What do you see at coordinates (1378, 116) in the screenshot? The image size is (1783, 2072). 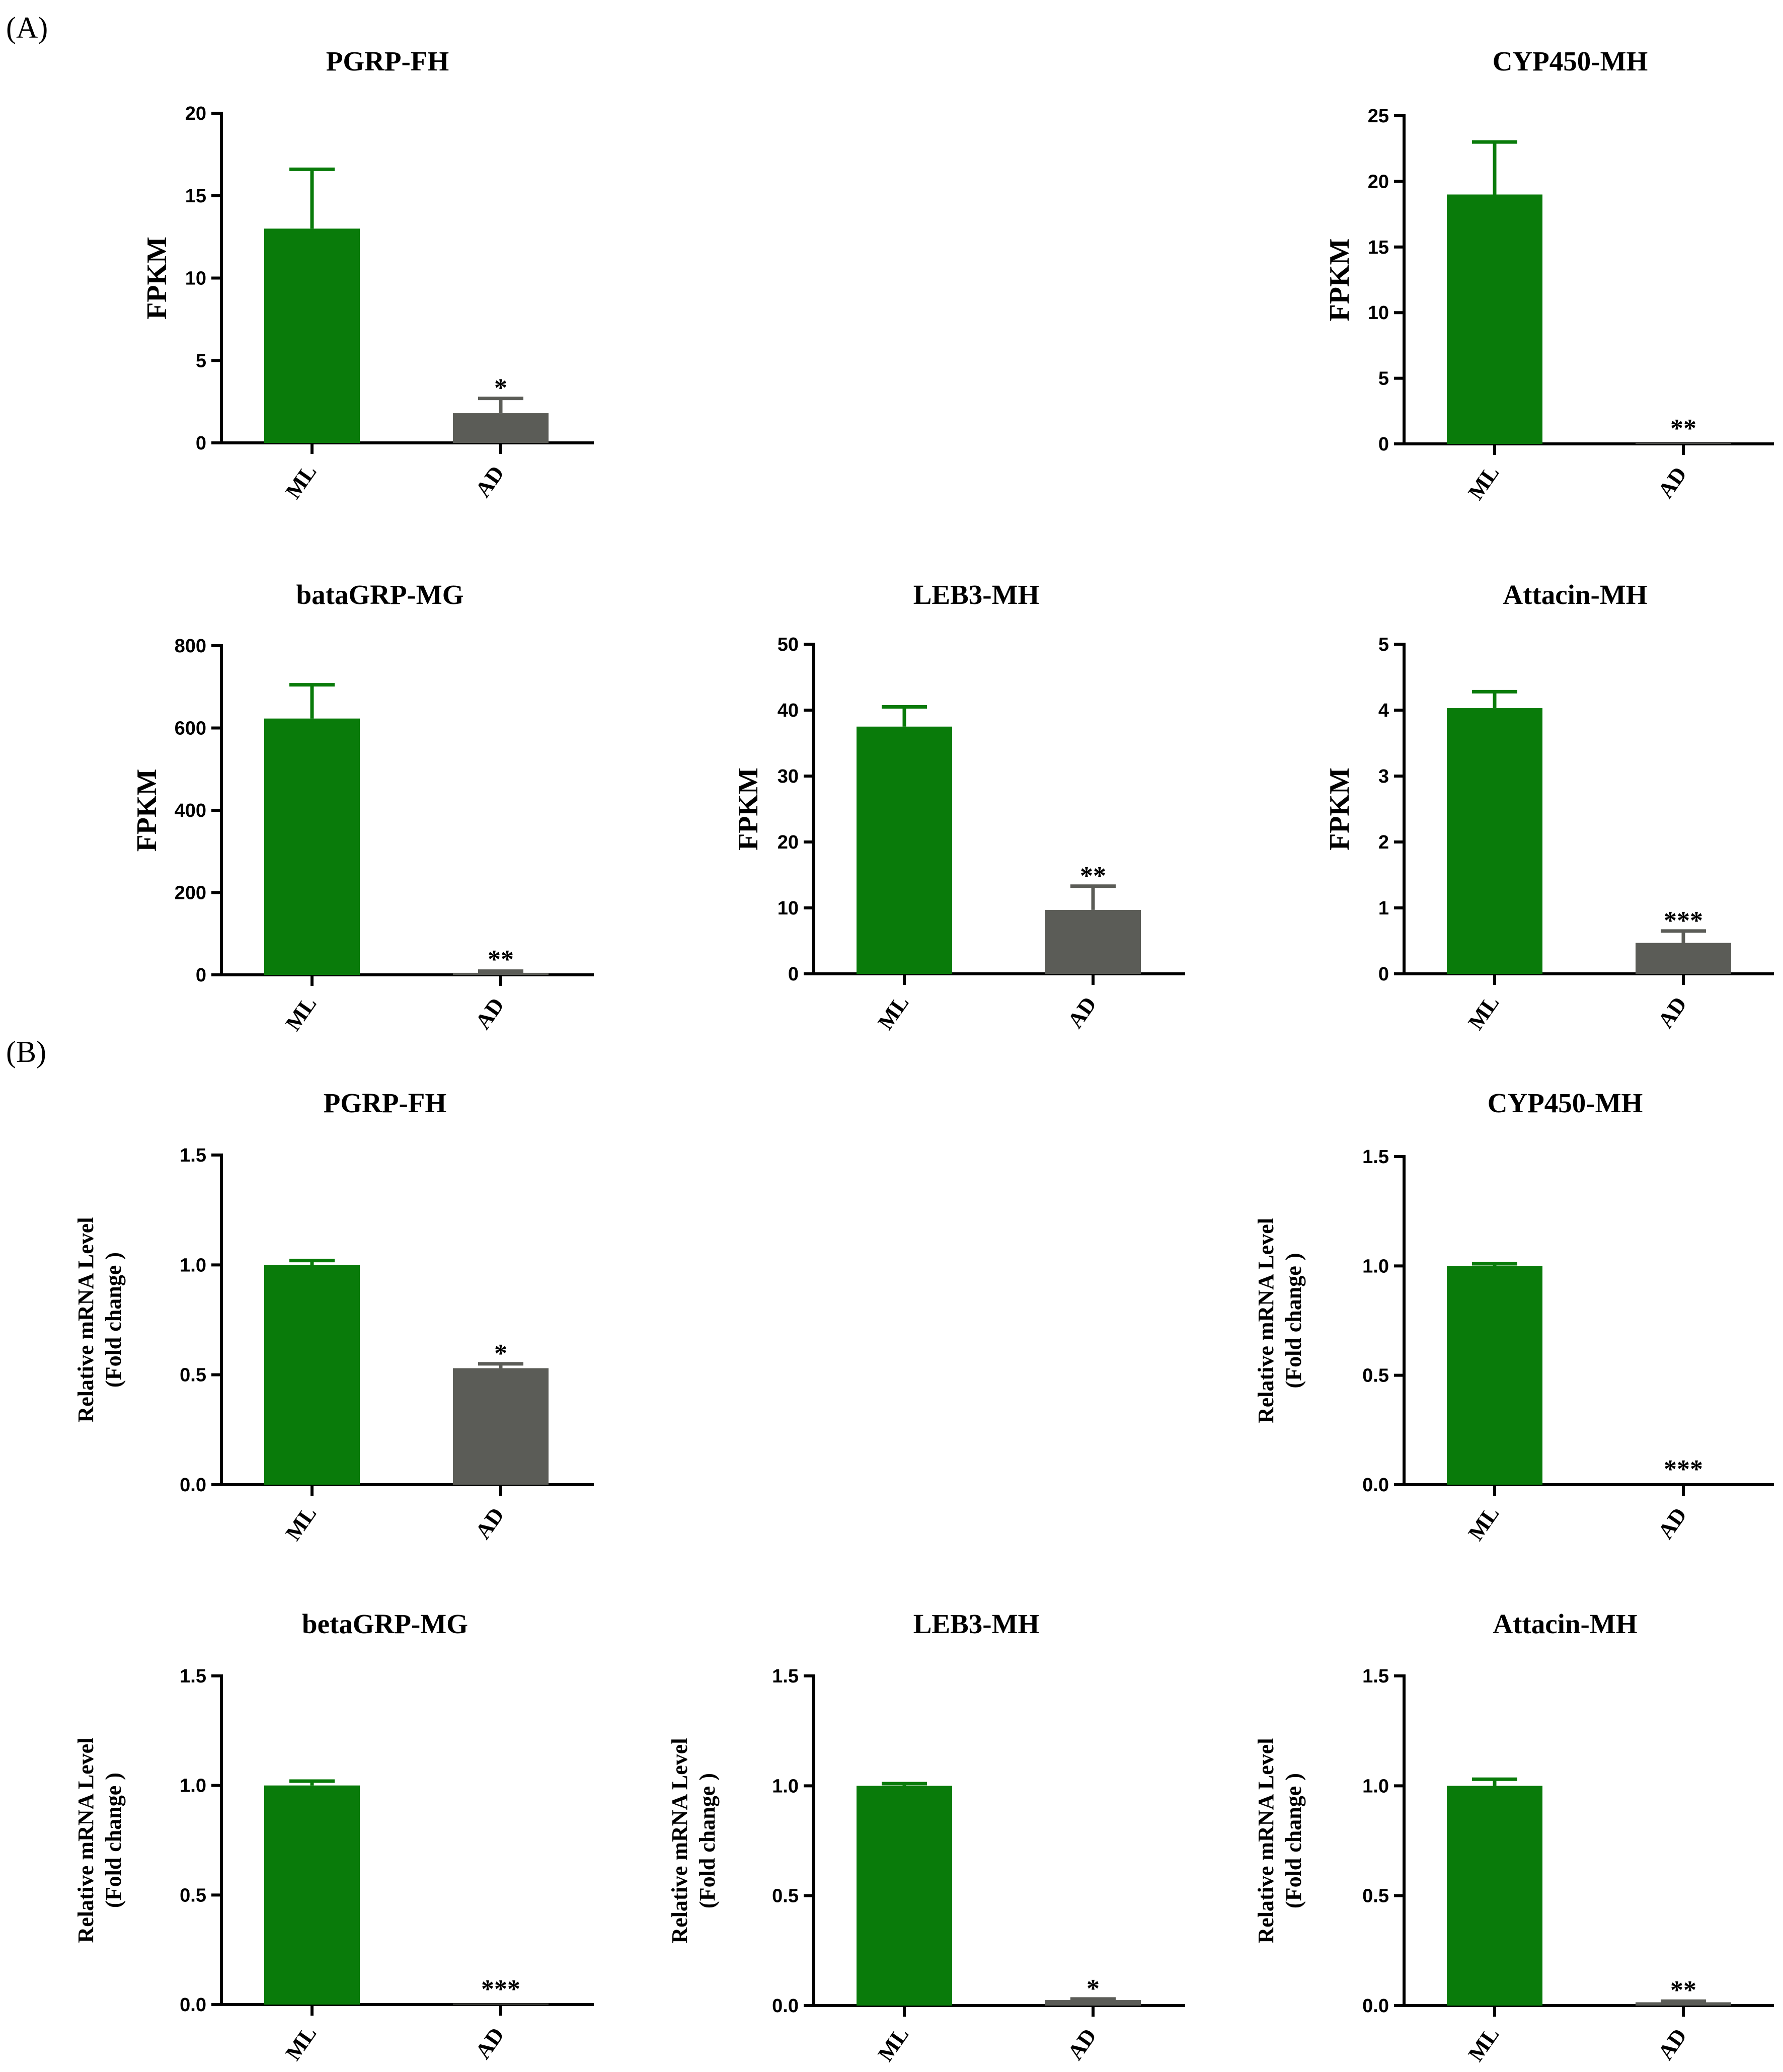 I see `y-tick-label: 25` at bounding box center [1378, 116].